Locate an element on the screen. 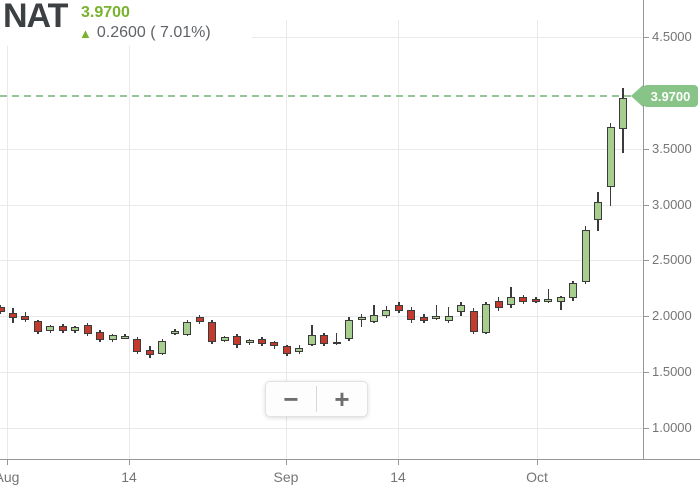  x-axis-label: Oct is located at coordinates (537, 477).